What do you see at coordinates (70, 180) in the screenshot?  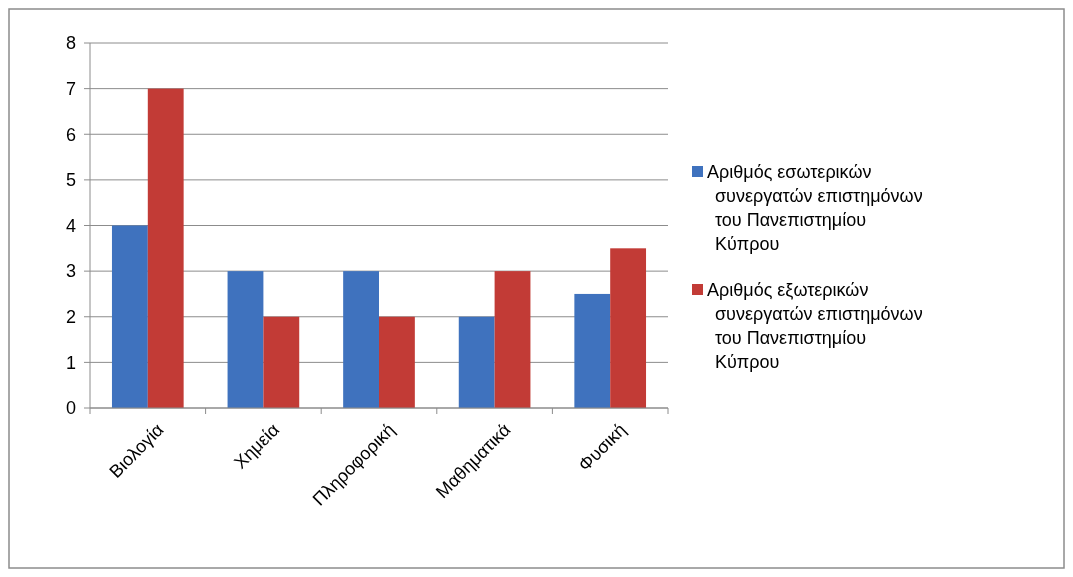 I see `y-tick-label: 5` at bounding box center [70, 180].